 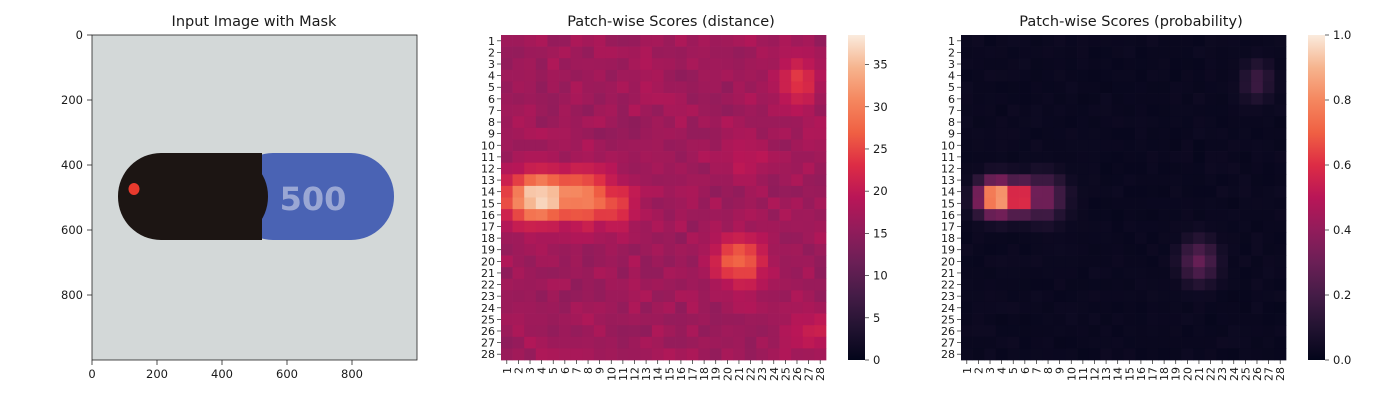 What do you see at coordinates (856, 197) in the screenshot?
I see `colorbar-gradient` at bounding box center [856, 197].